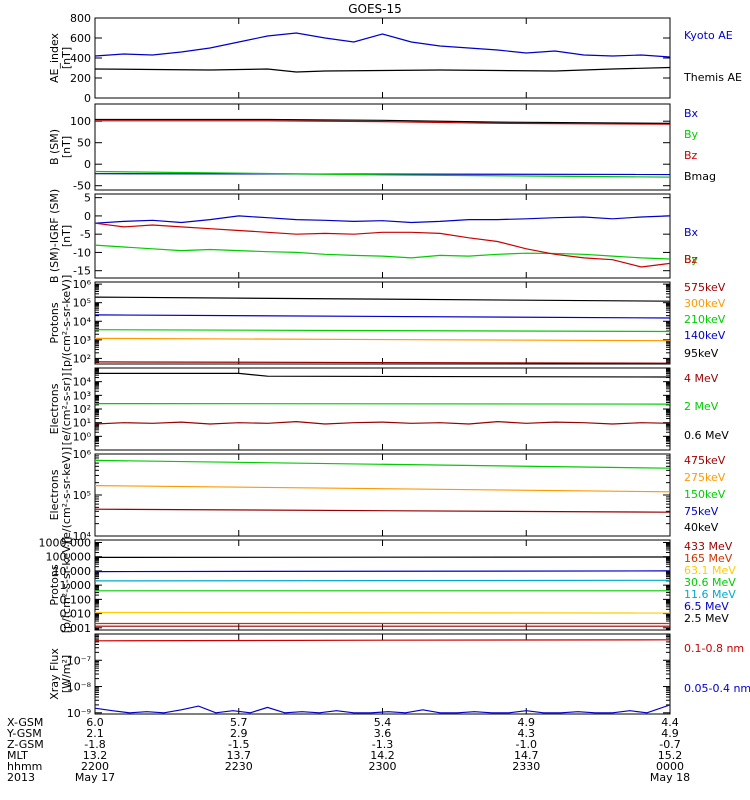 The image size is (750, 800). I want to click on x-axis-row-label: MLT, so click(17, 755).